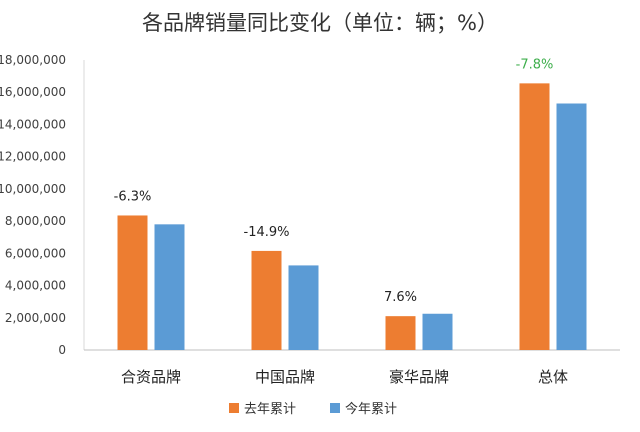 This screenshot has width=640, height=432. Describe the element at coordinates (62, 350) in the screenshot. I see `y-tick-label: 0` at that location.